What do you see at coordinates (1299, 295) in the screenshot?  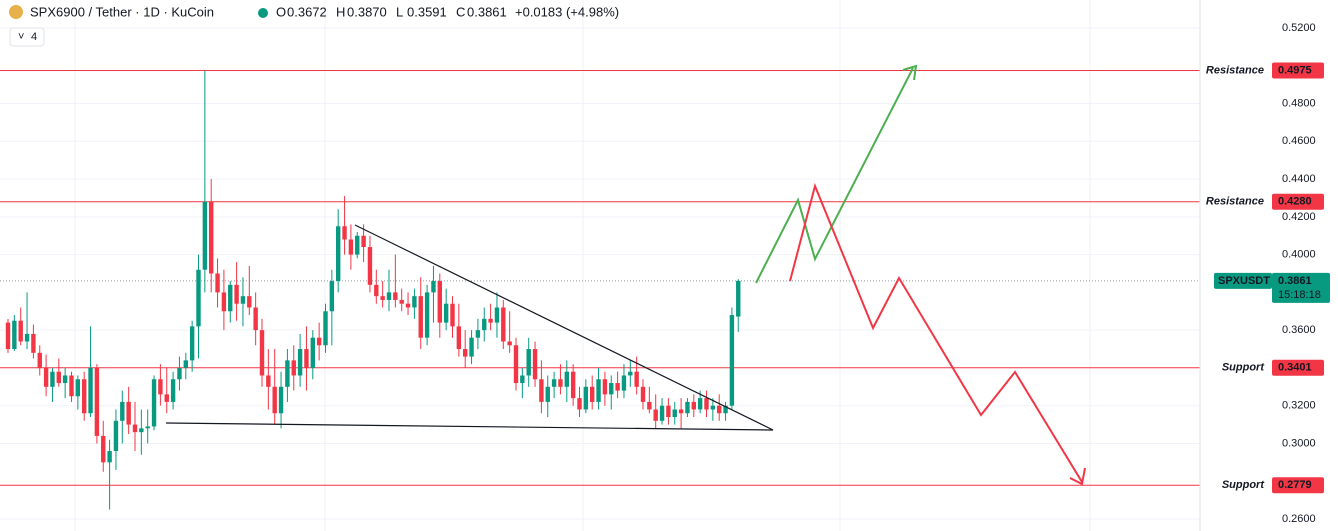 I see `countdown: 15:18:18` at bounding box center [1299, 295].